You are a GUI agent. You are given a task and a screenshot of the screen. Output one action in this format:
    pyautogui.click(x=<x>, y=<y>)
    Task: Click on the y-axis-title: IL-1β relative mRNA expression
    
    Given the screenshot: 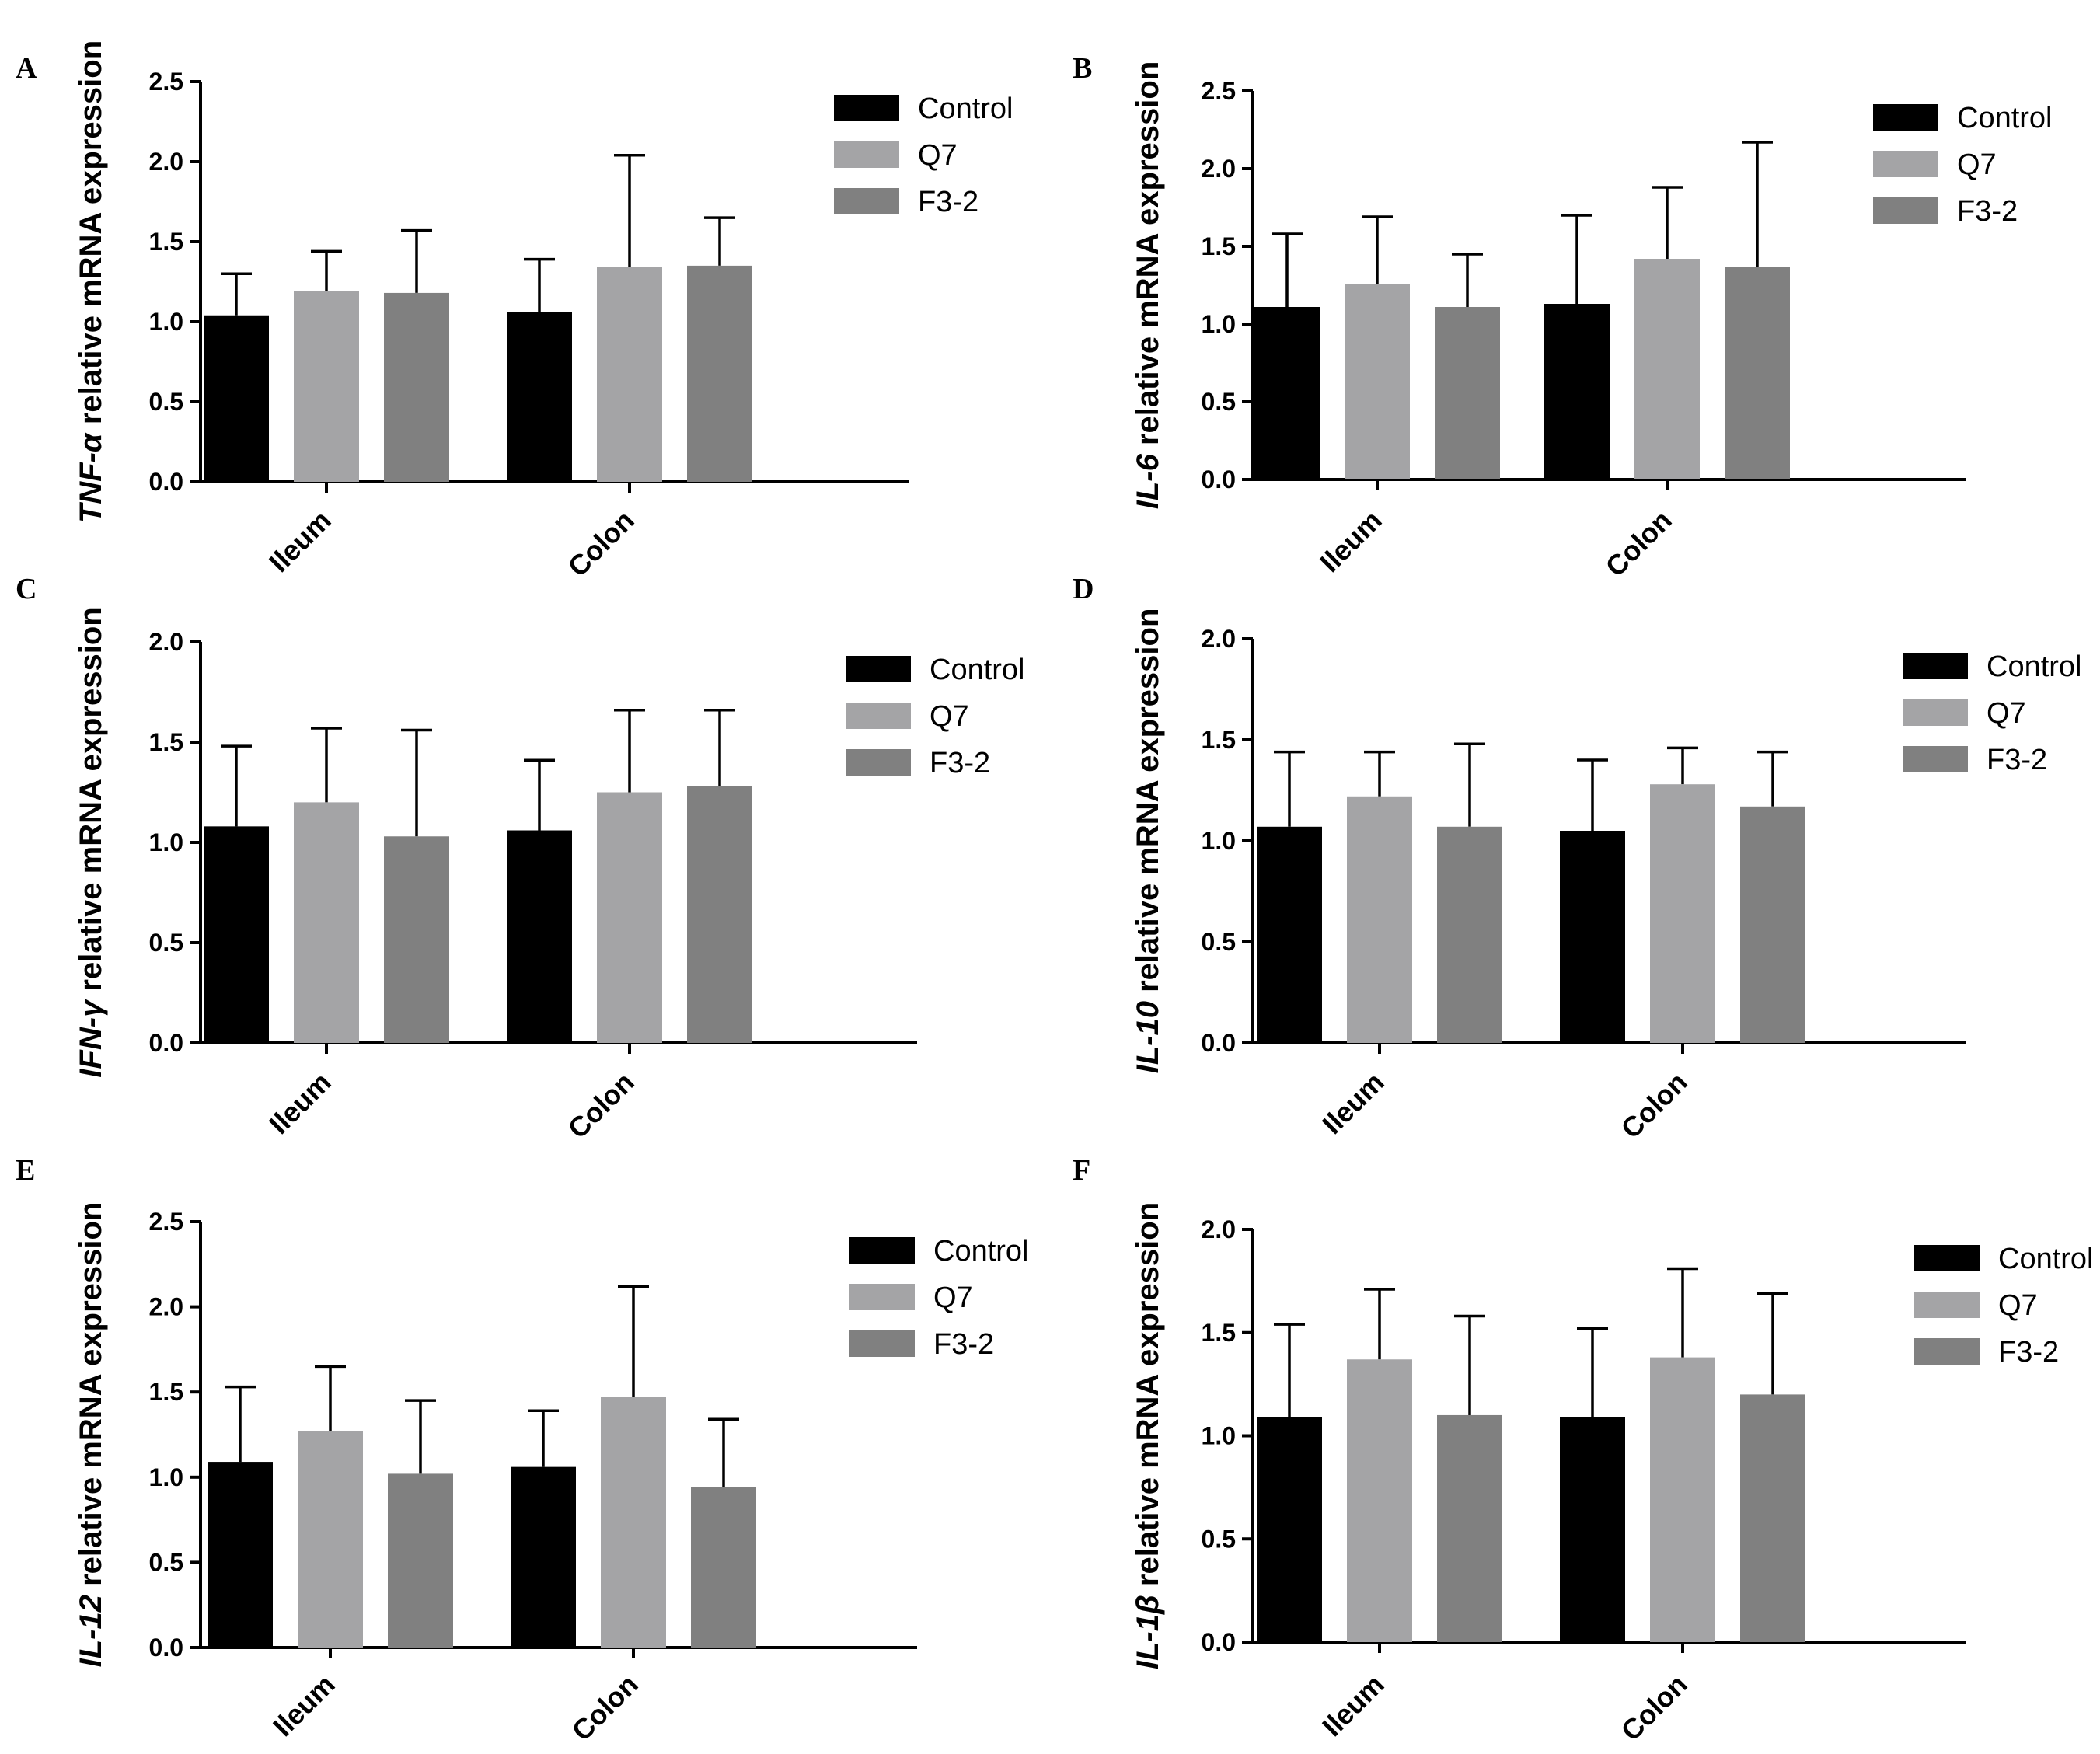 What is the action you would take?
    pyautogui.click(x=1148, y=1435)
    